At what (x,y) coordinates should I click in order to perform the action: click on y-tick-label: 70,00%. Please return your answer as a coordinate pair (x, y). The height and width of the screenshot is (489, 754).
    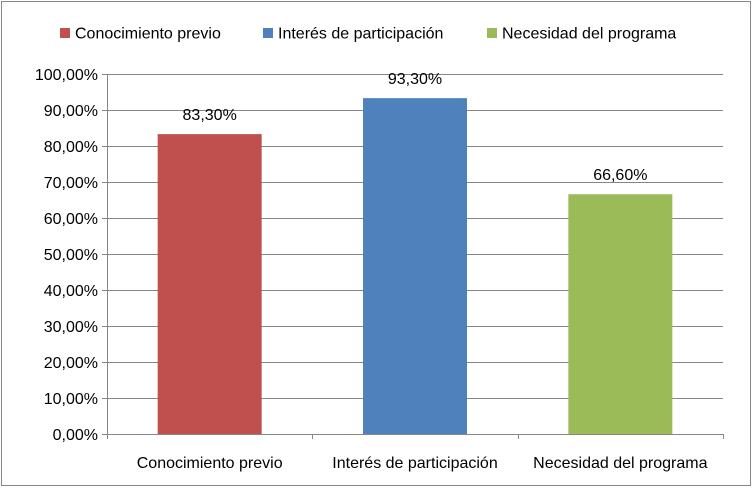
    Looking at the image, I should click on (71, 183).